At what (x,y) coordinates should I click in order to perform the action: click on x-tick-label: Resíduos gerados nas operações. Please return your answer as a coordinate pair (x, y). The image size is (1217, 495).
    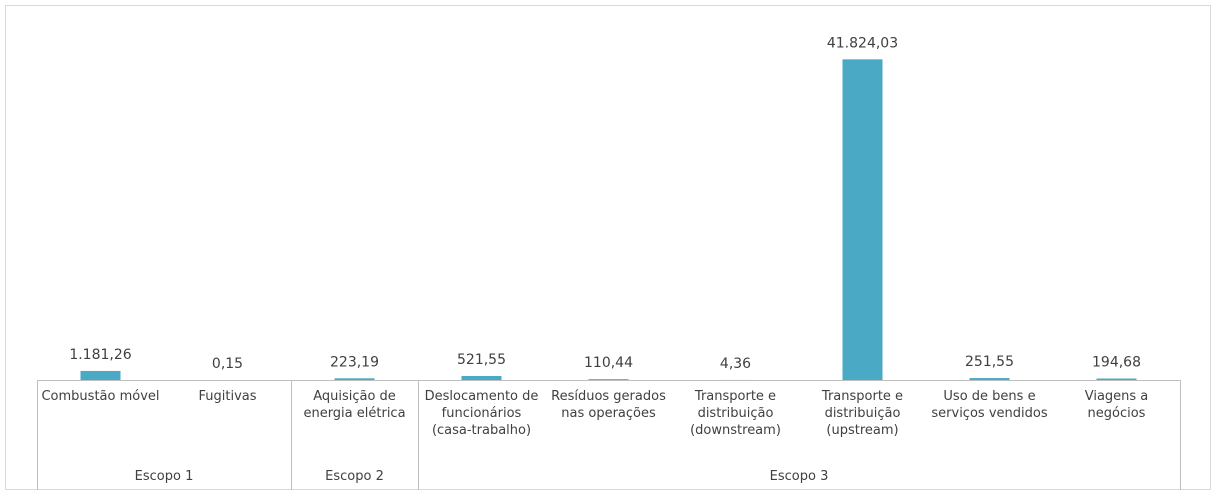
    Looking at the image, I should click on (608, 405).